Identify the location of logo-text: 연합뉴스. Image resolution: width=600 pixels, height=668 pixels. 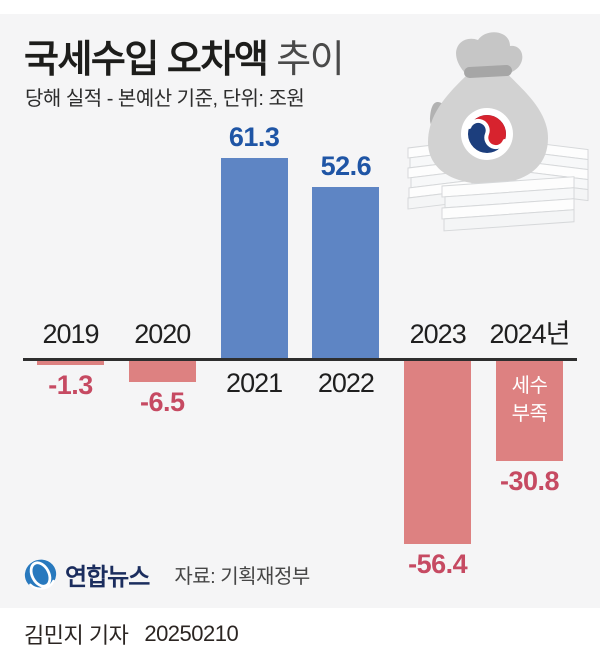
(107, 577).